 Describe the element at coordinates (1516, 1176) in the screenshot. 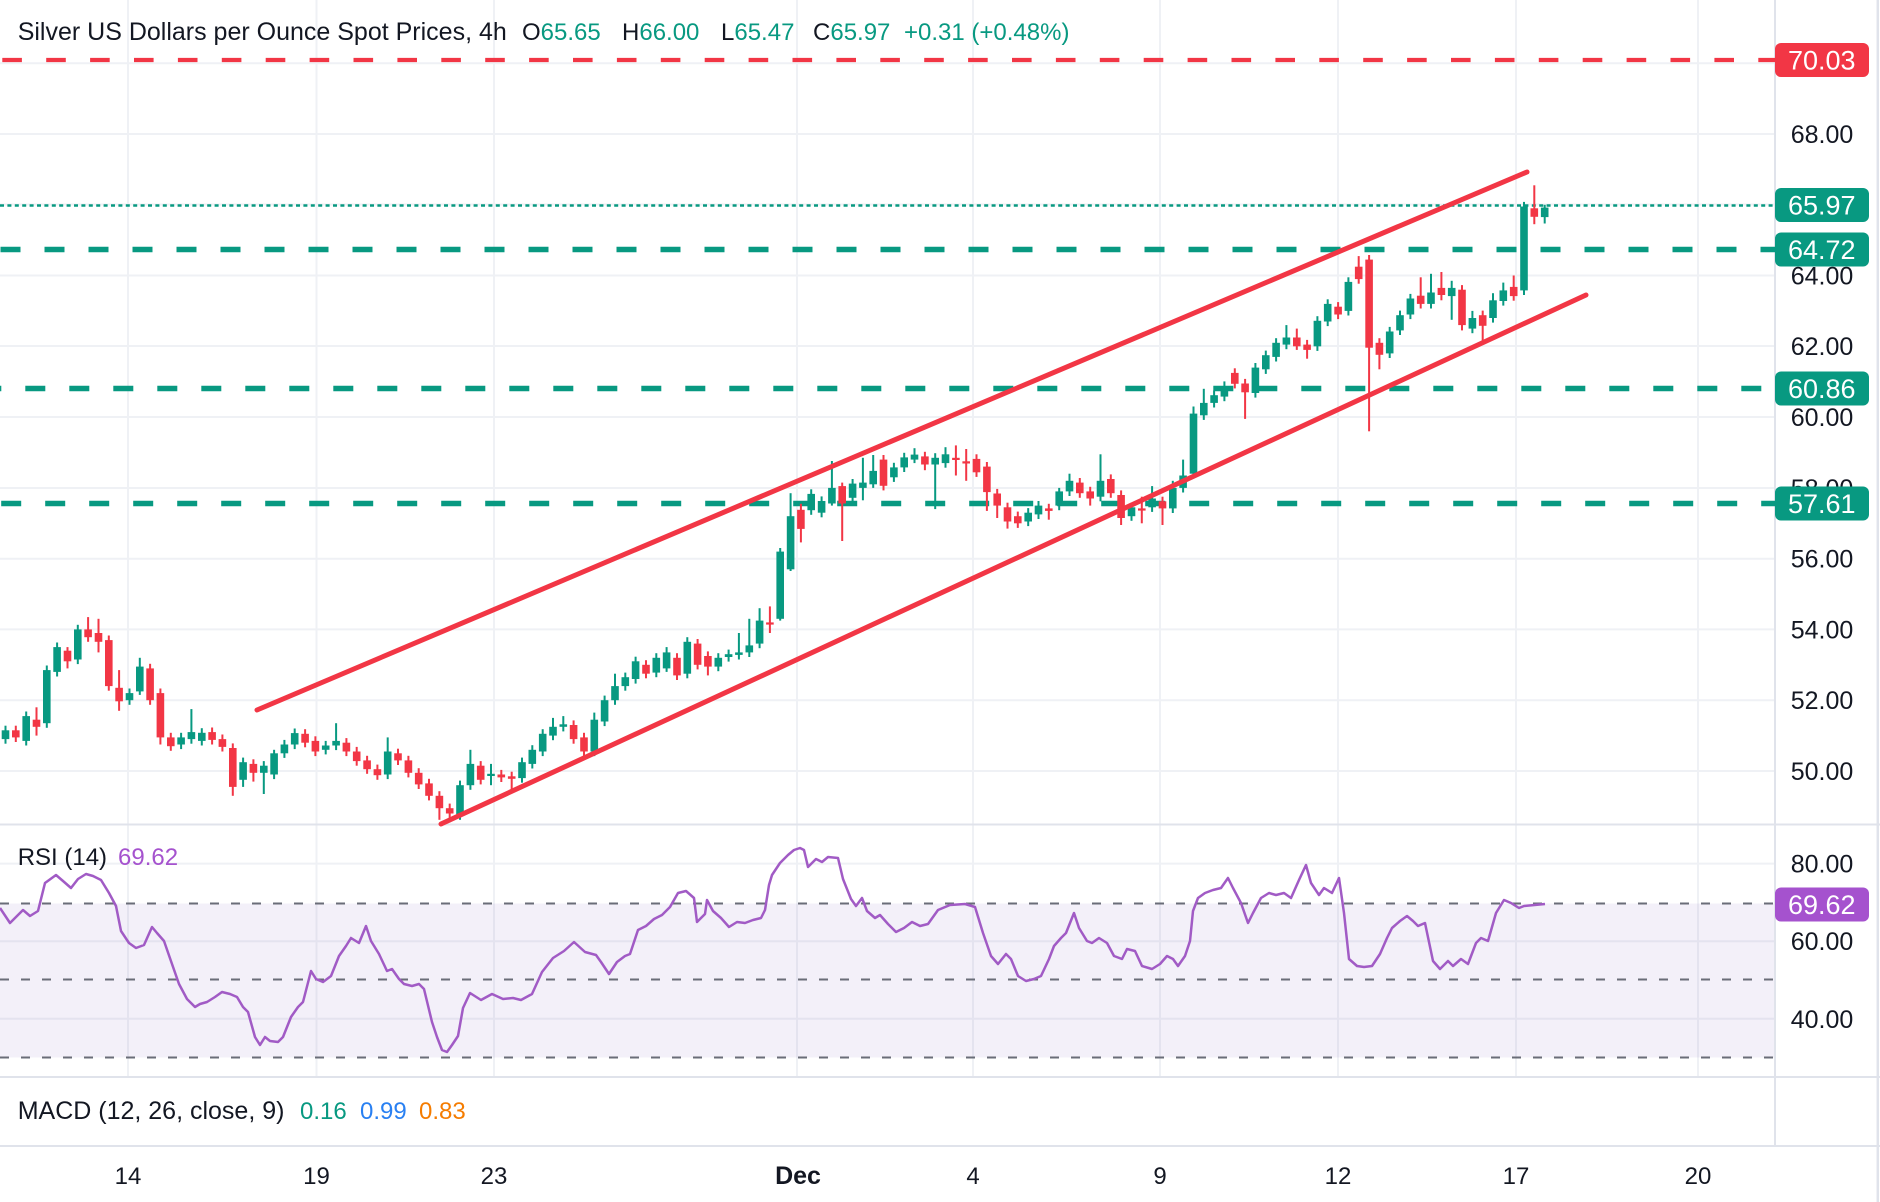

I see `svg-text: 17` at that location.